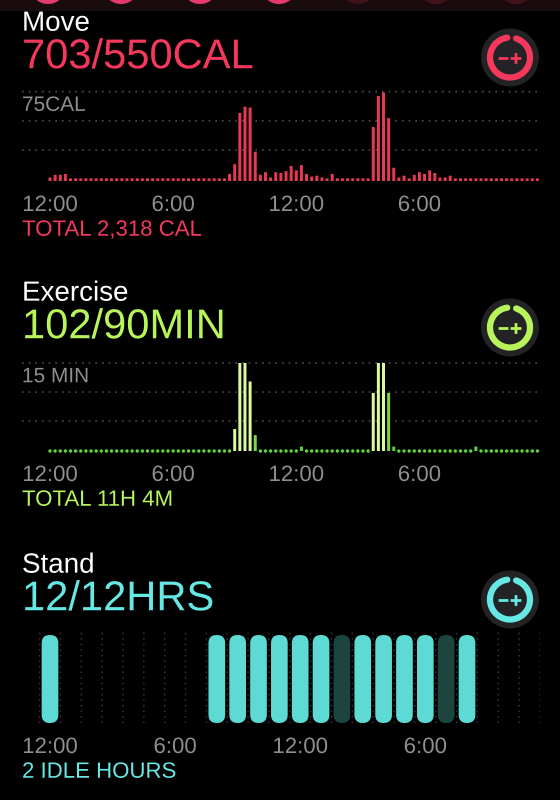  What do you see at coordinates (123, 323) in the screenshot?
I see `chart-subtitle: 102/90MIN` at bounding box center [123, 323].